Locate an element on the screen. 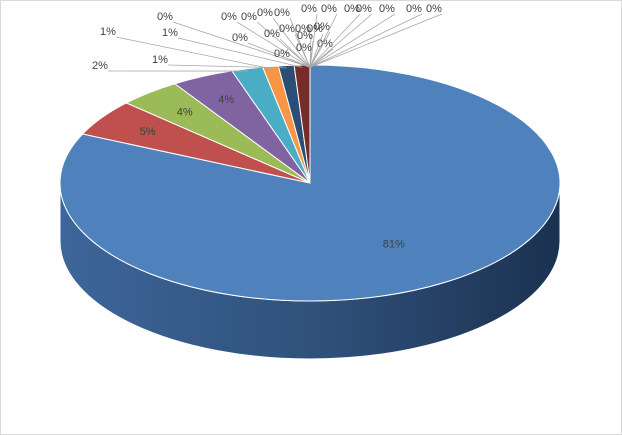 The width and height of the screenshot is (622, 435). data-label: 81% is located at coordinates (394, 244).